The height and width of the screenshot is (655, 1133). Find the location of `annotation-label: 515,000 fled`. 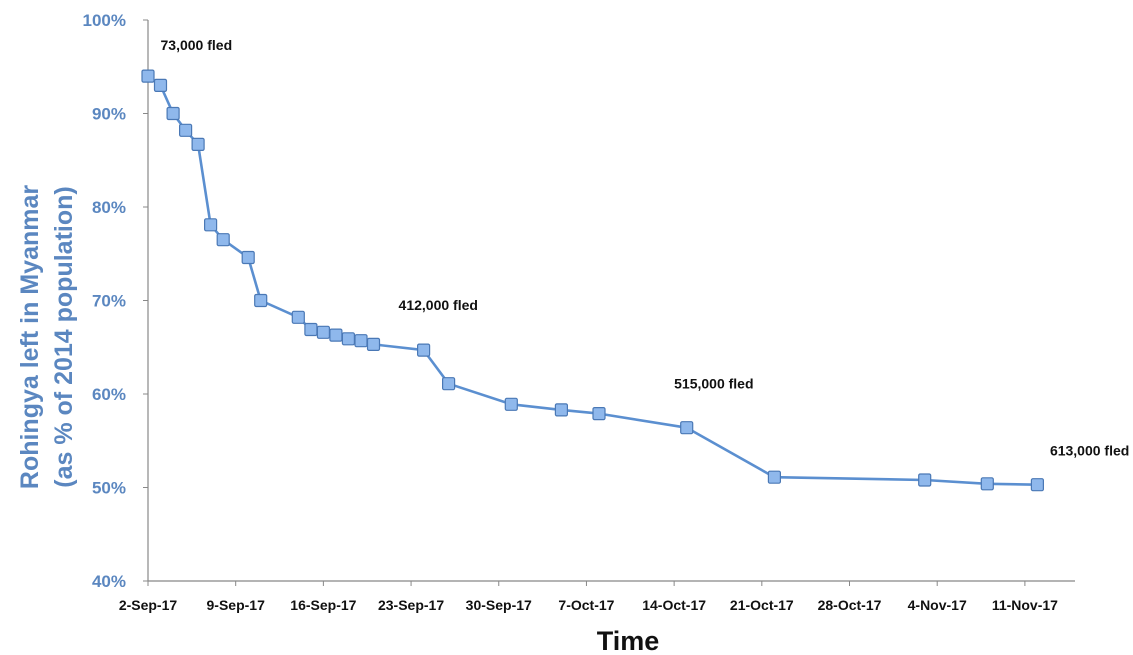

annotation-label: 515,000 fled is located at coordinates (713, 383).